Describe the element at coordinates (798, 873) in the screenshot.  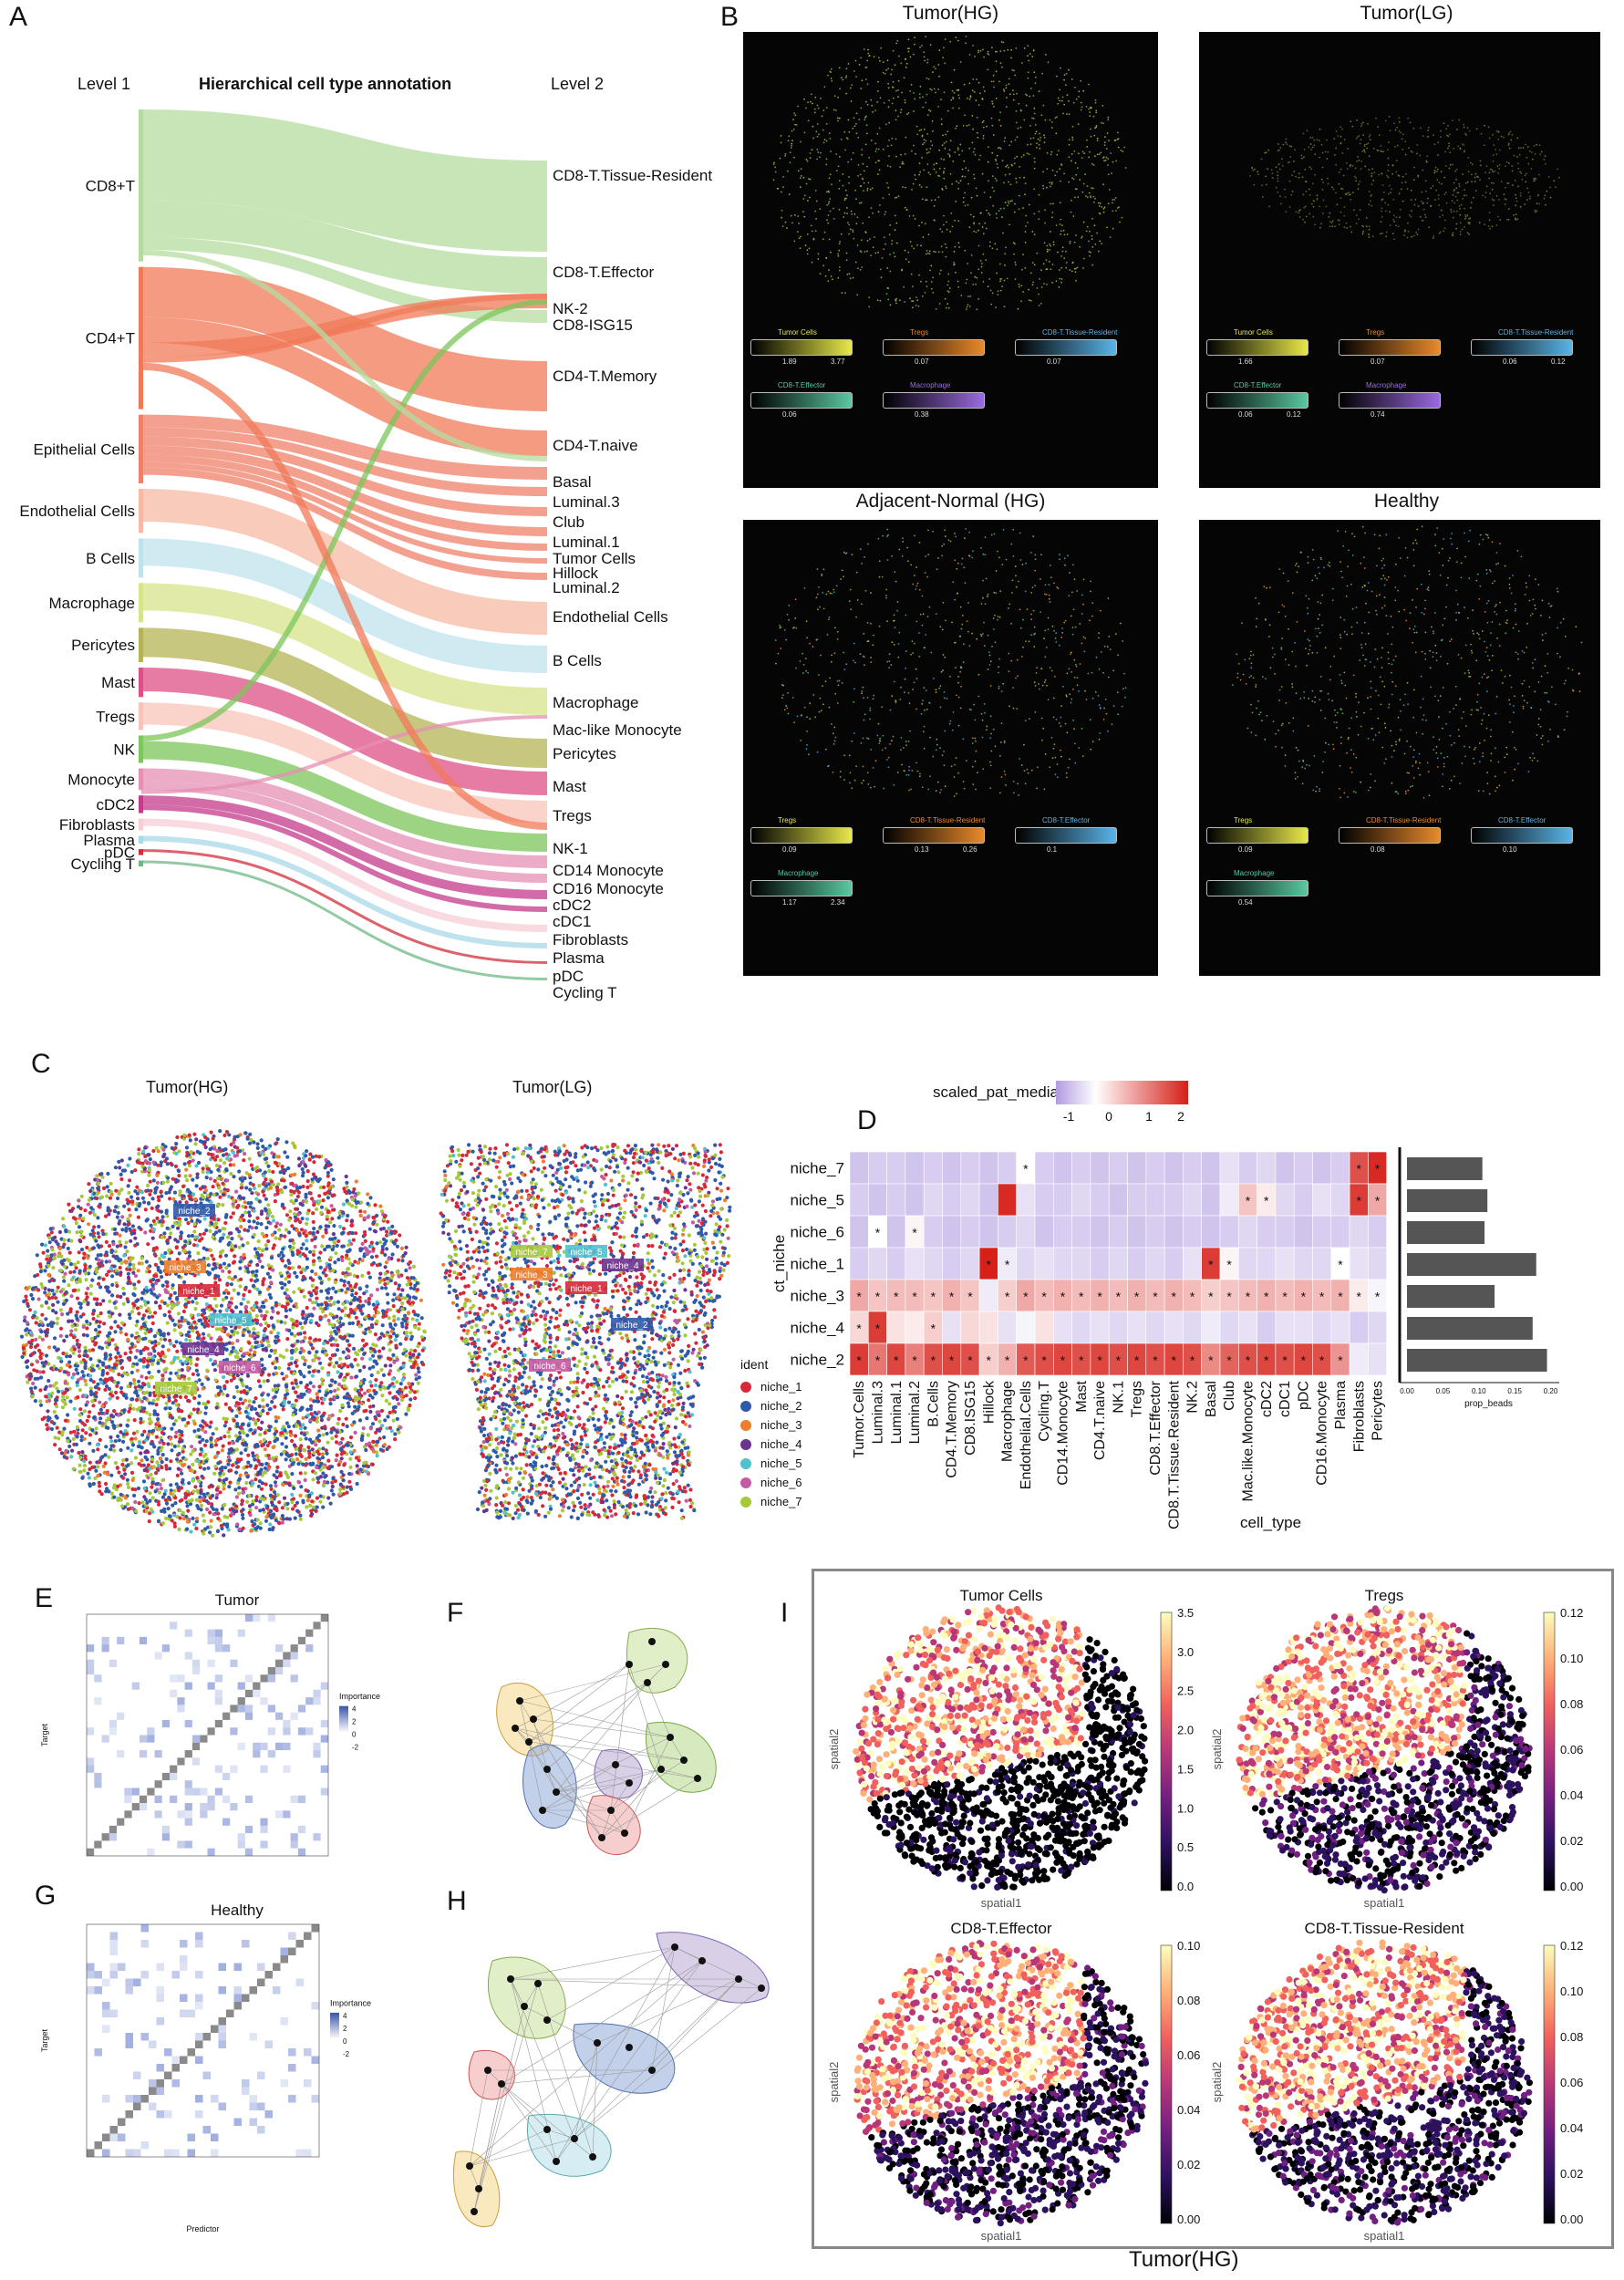
I see `colorbar-label: Macrophage` at that location.